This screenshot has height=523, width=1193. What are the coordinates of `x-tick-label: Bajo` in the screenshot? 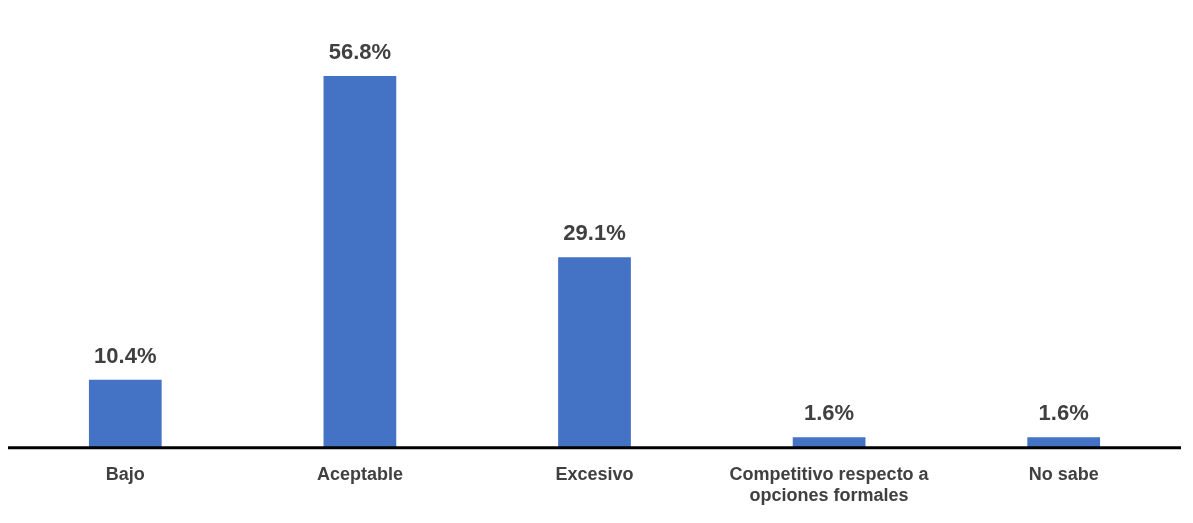 It's located at (125, 473).